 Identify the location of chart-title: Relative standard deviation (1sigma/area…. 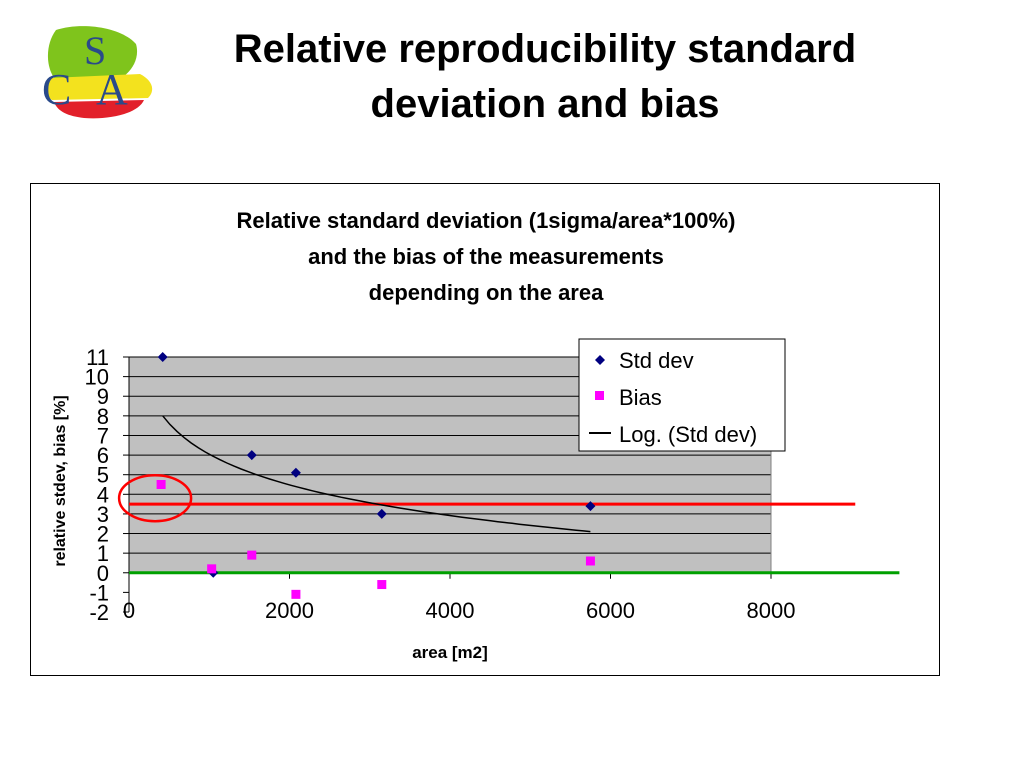
(486, 256).